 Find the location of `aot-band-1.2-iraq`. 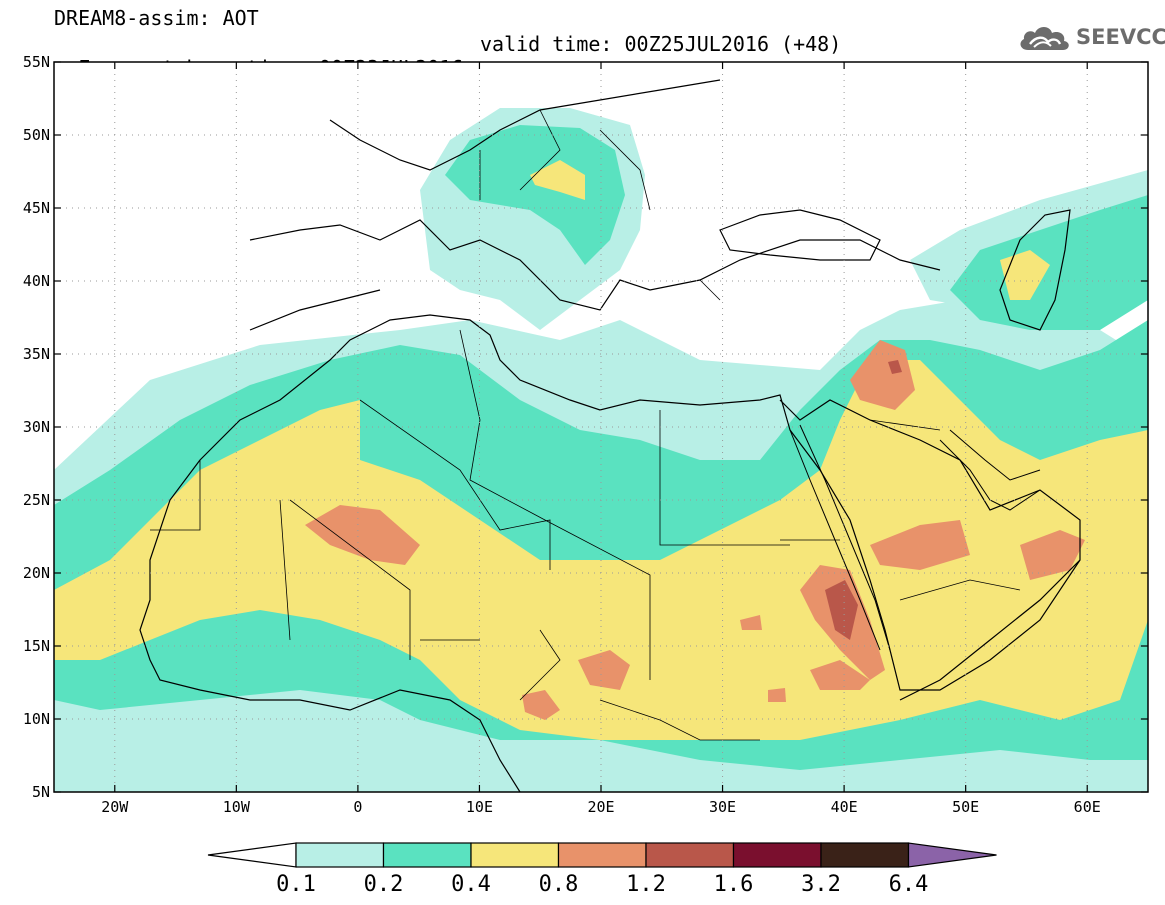

aot-band-1.2-iraq is located at coordinates (895, 367).